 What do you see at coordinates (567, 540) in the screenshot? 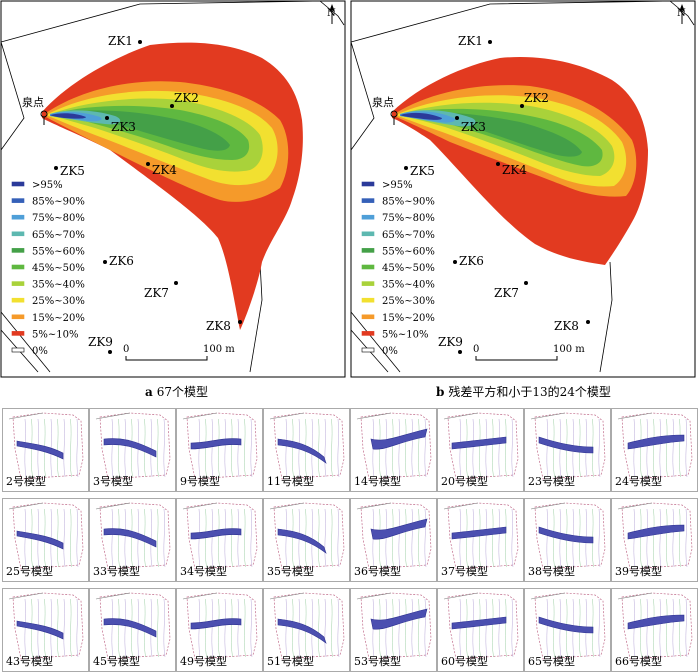
I see `model-cell: 38号模型` at bounding box center [567, 540].